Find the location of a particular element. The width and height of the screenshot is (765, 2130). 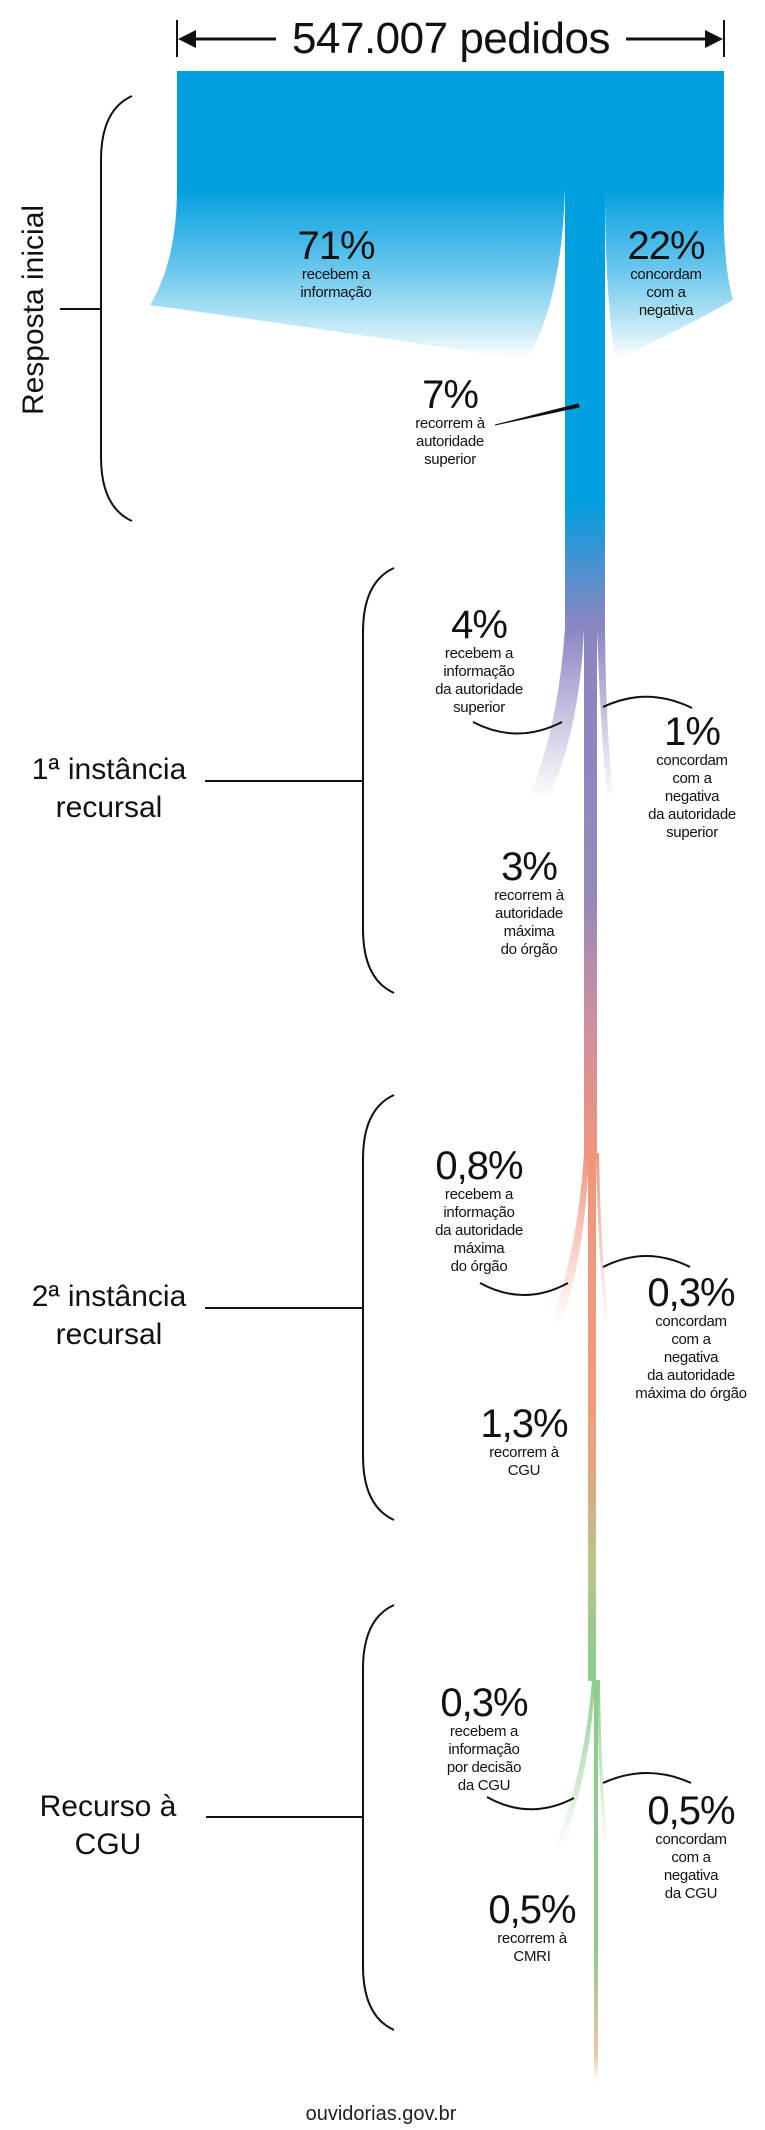

flow-percentage: 71% is located at coordinates (336, 246).